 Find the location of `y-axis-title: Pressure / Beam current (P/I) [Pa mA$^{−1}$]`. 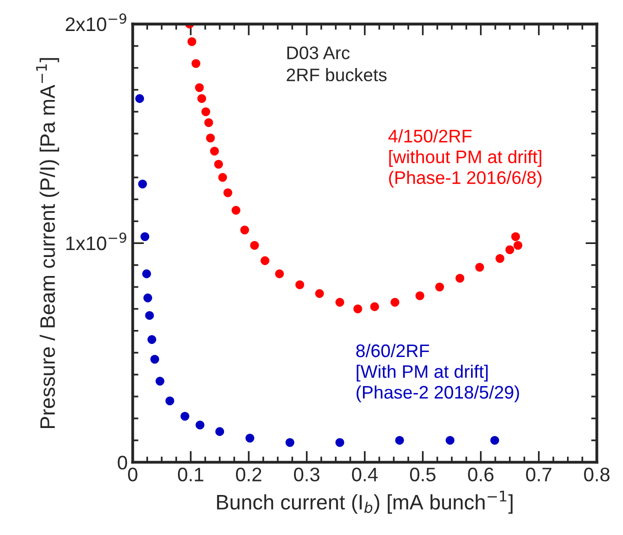

y-axis-title: Pressure / Beam current (P/I) [Pa mA$^{−1}$] is located at coordinates (48, 243).